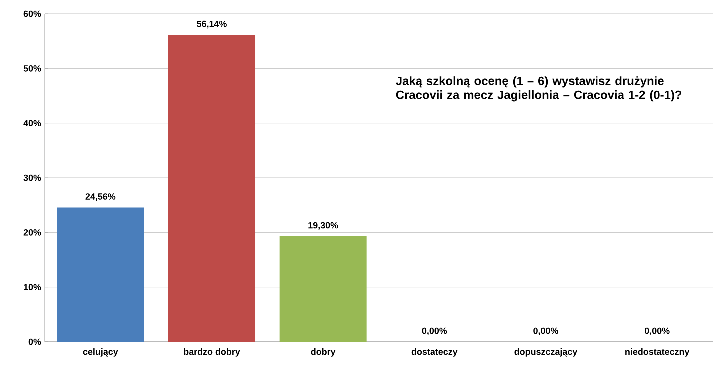 Image resolution: width=720 pixels, height=372 pixels. What do you see at coordinates (323, 352) in the screenshot?
I see `x-tick-label: dobry` at bounding box center [323, 352].